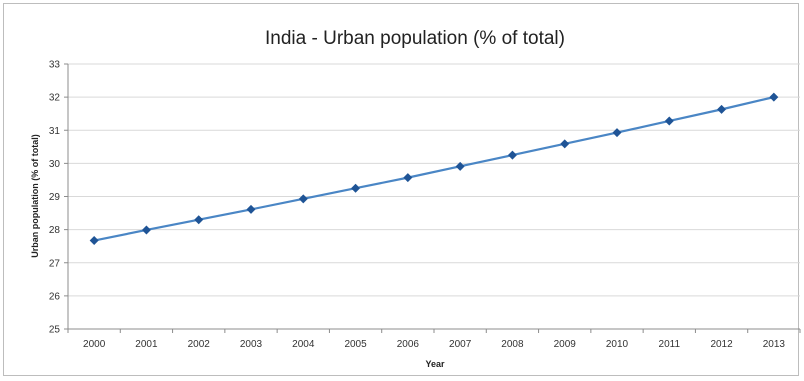 The height and width of the screenshot is (381, 804). I want to click on x-tick-label: 2002, so click(199, 344).